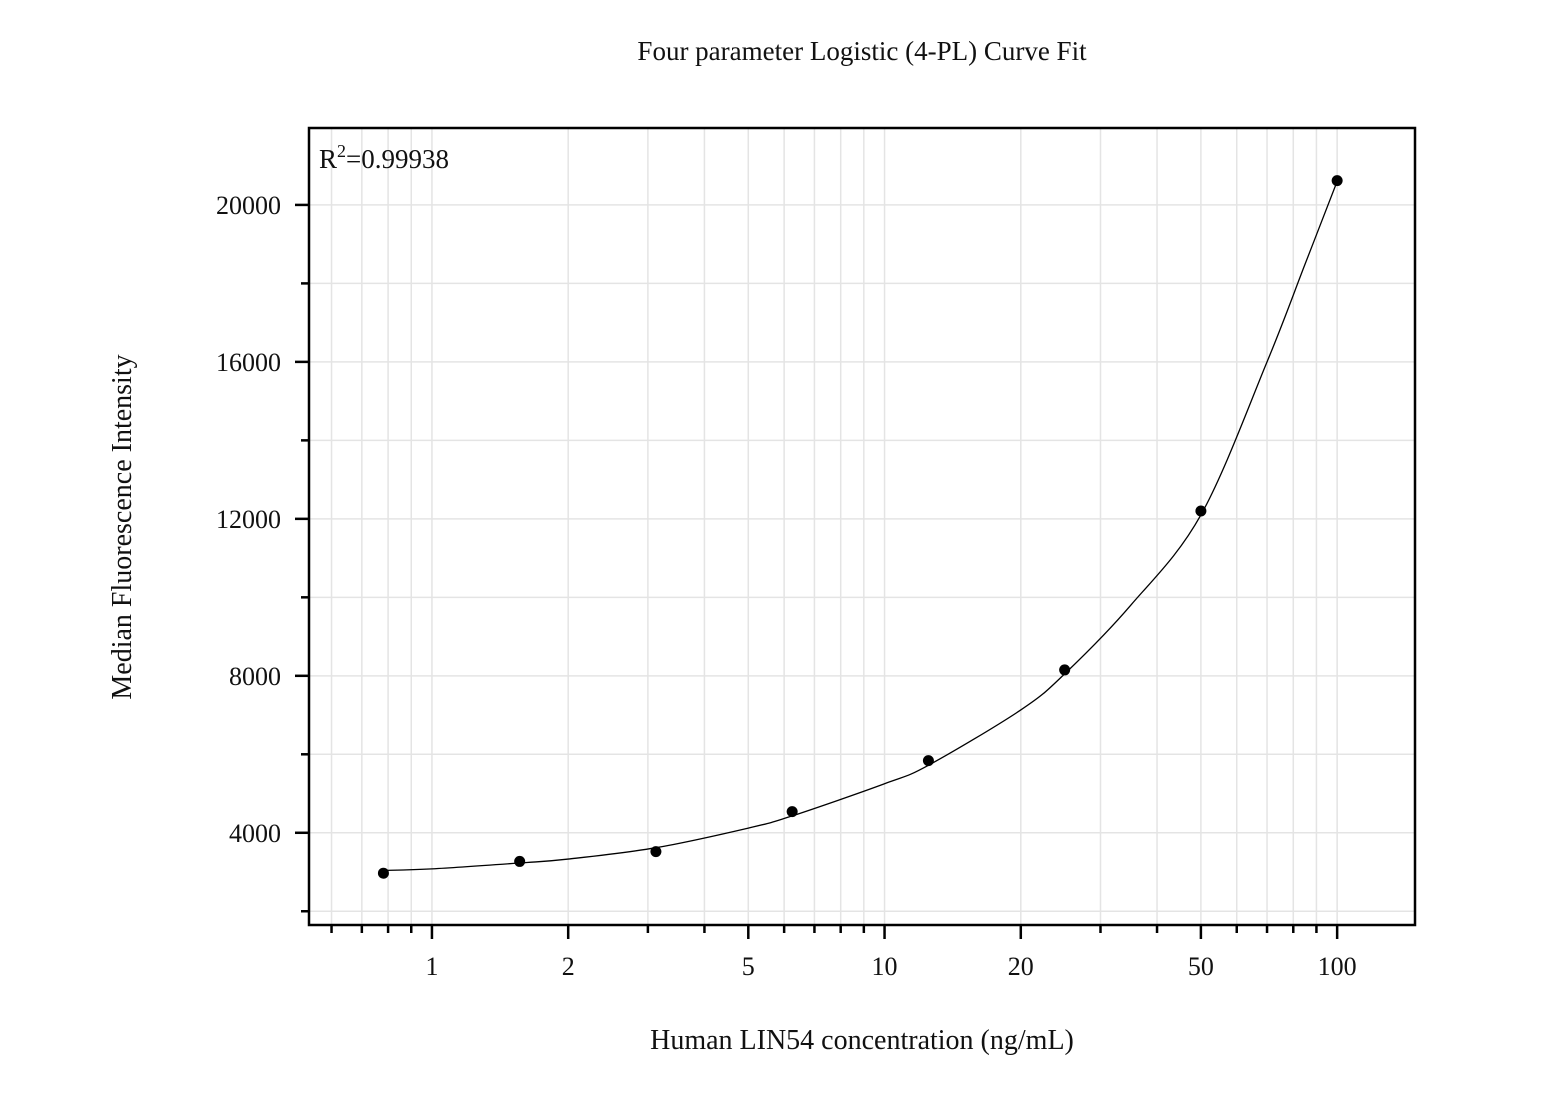 This screenshot has width=1550, height=1094. I want to click on r-squared-annotation: R2=0.99938, so click(384, 157).